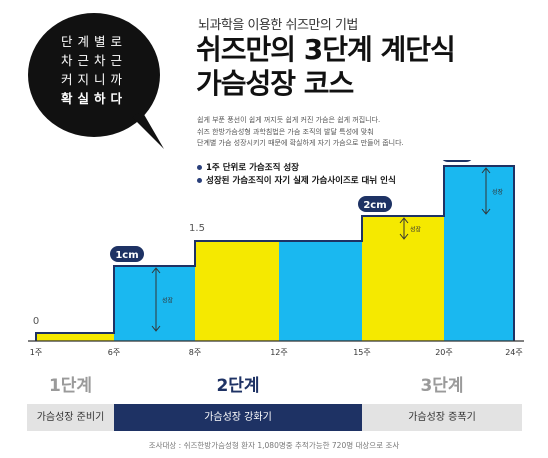  Describe the element at coordinates (326, 49) in the screenshot. I see `title-line-1: 쉬즈만의 3단계 계단식` at that location.